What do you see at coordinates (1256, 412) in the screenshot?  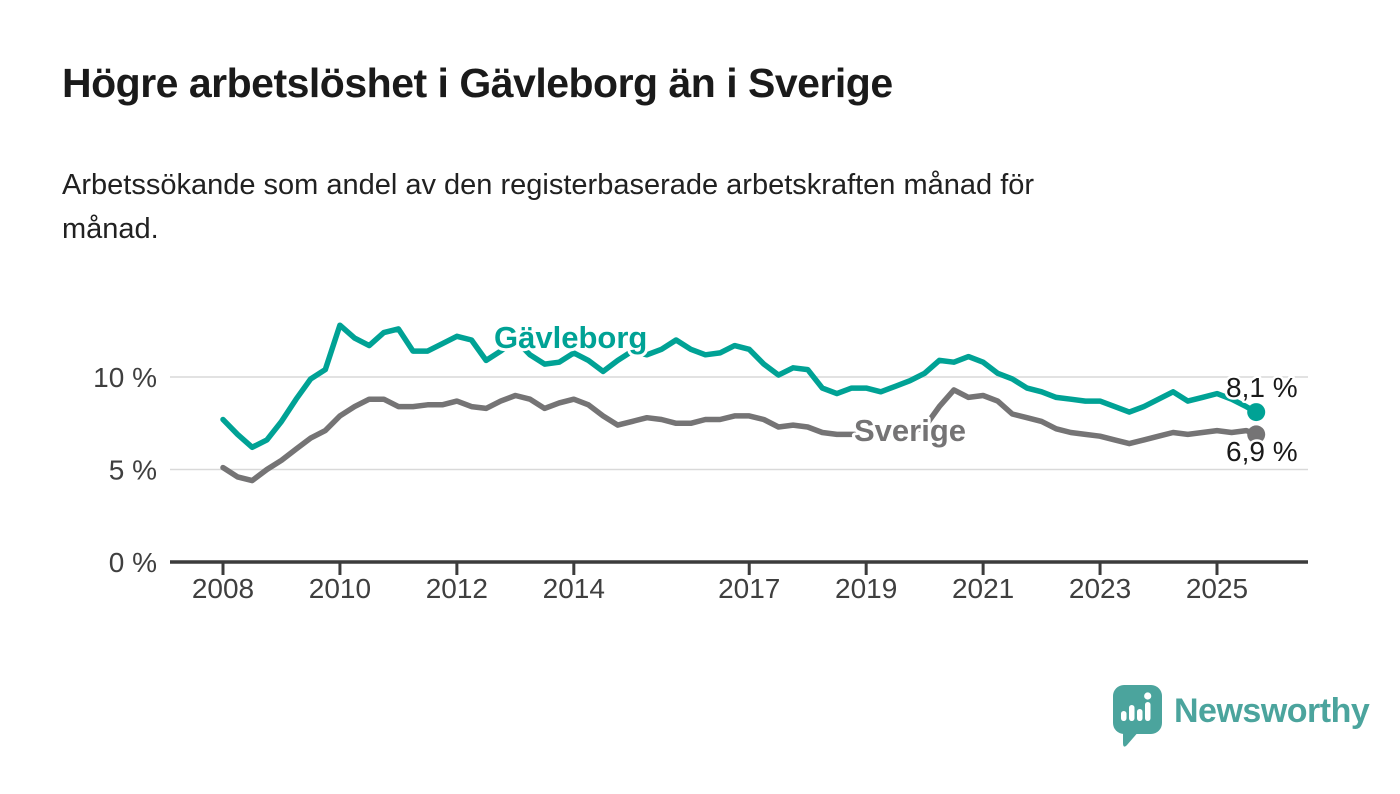 I see `end-dot-gavleborg` at bounding box center [1256, 412].